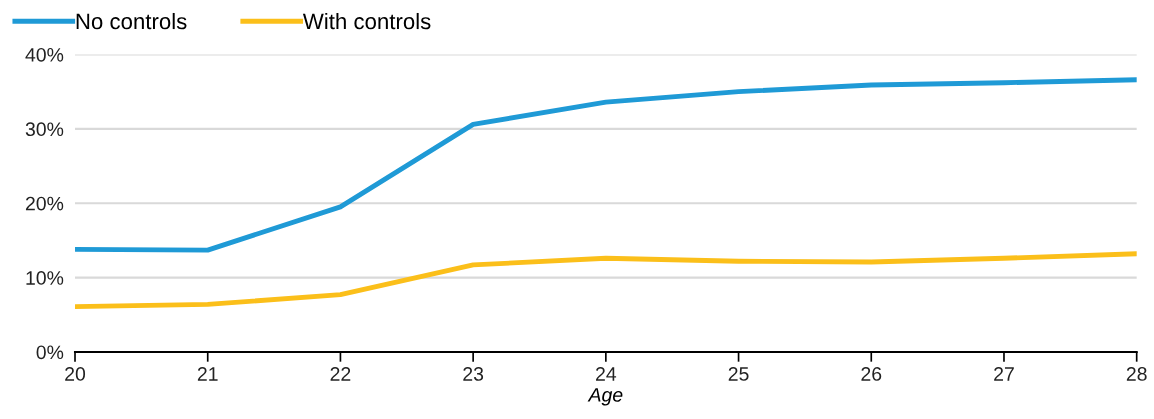 Image resolution: width=1154 pixels, height=419 pixels. What do you see at coordinates (871, 374) in the screenshot?
I see `x-tick-label: 26` at bounding box center [871, 374].